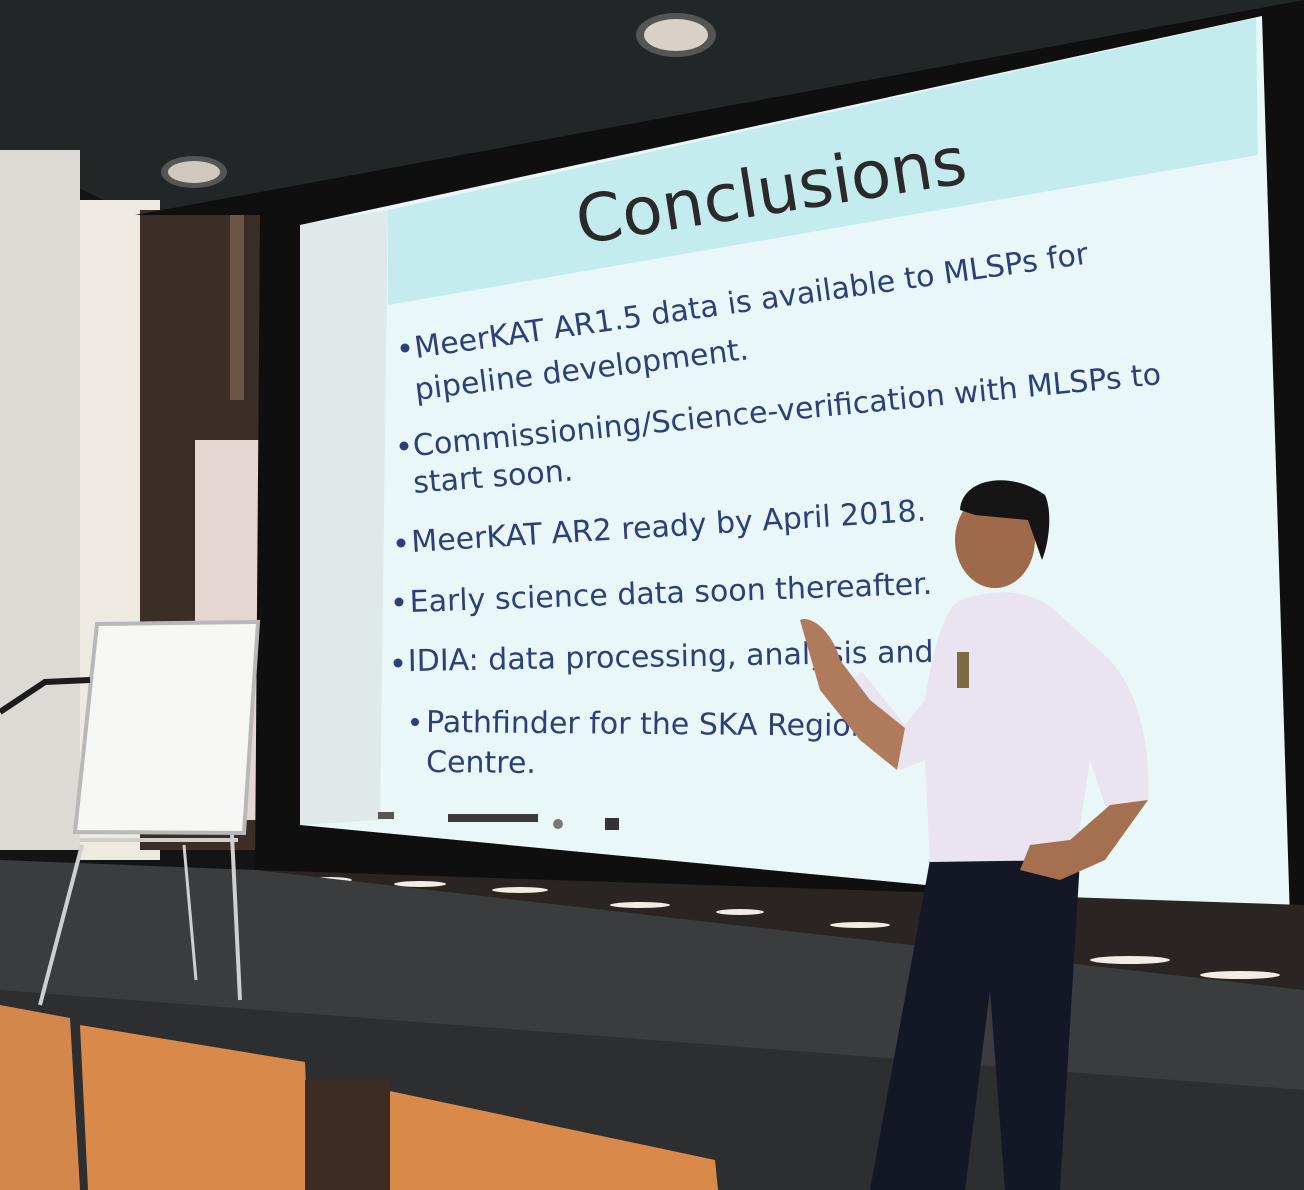 The image size is (1304, 1190). I want to click on slide-left-margin, so click(344, 517).